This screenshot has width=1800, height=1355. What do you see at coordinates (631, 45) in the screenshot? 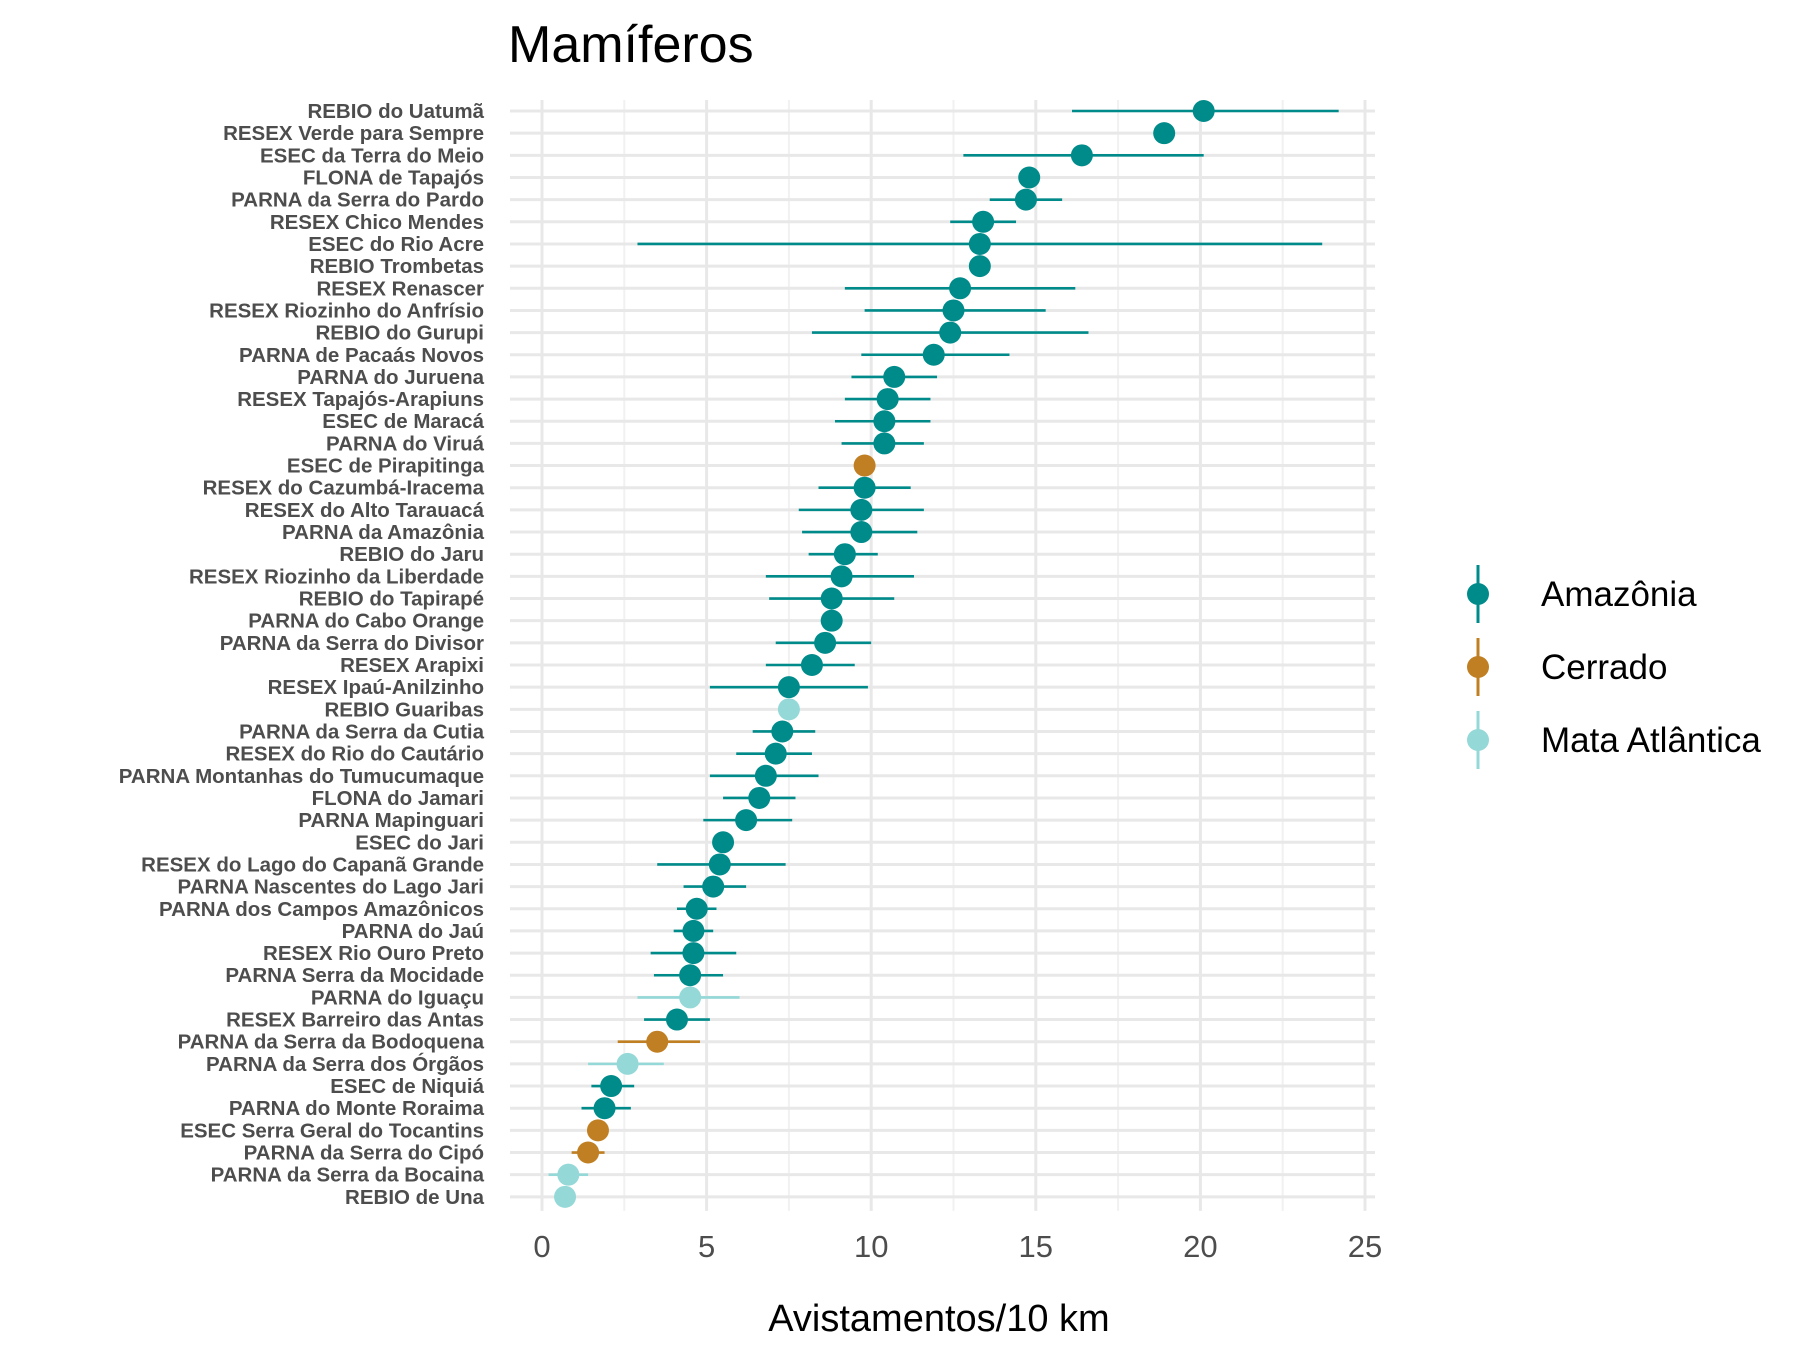
I see `chart-title: Mamíferos` at bounding box center [631, 45].